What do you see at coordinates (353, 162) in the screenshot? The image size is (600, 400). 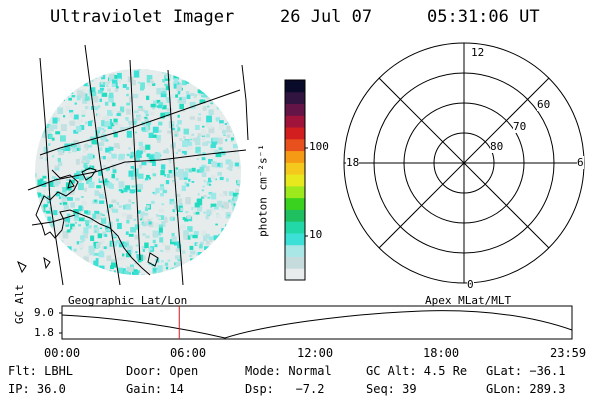 I see `mlt-label-18: 18` at bounding box center [353, 162].